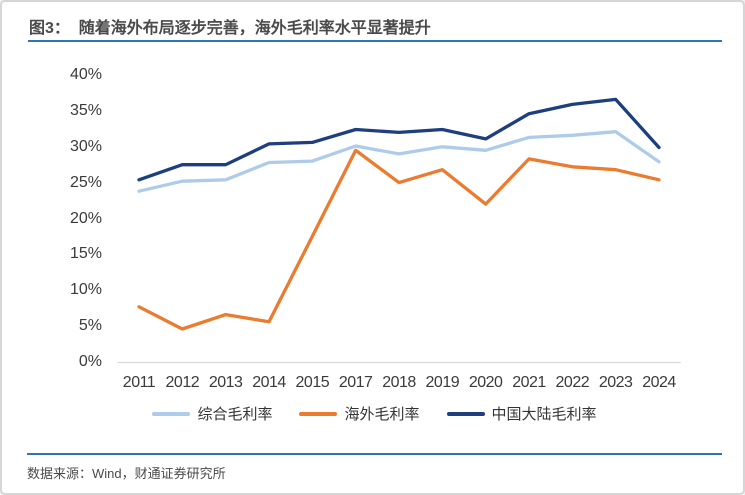 This screenshot has width=745, height=495. Describe the element at coordinates (544, 414) in the screenshot. I see `legend-label: 中国大陆毛利率` at that location.